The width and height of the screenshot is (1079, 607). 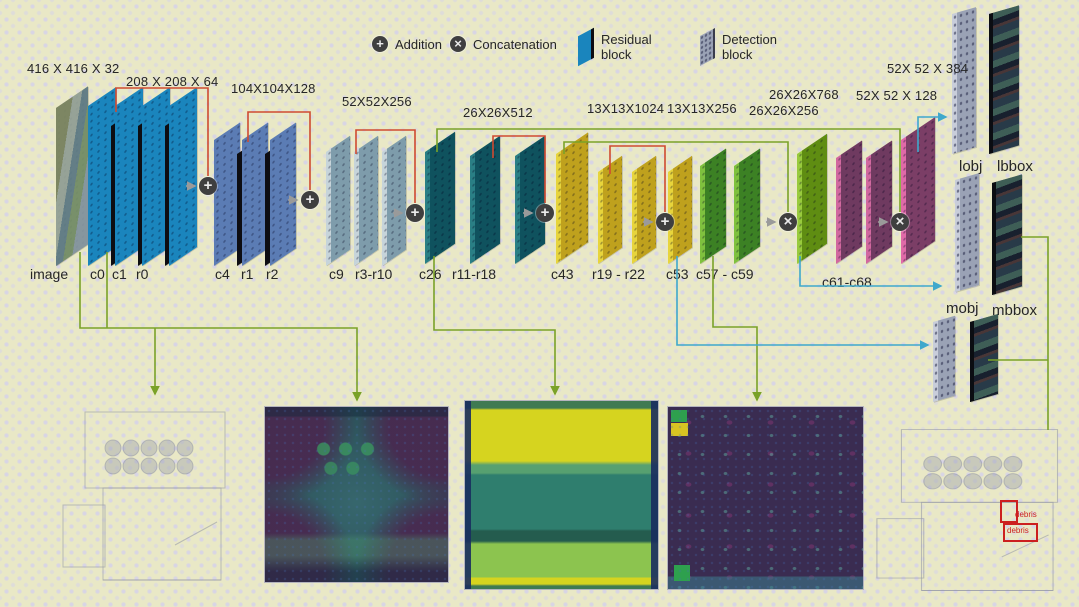 I want to click on dimension-label: 104X104X128, so click(x=273, y=88).